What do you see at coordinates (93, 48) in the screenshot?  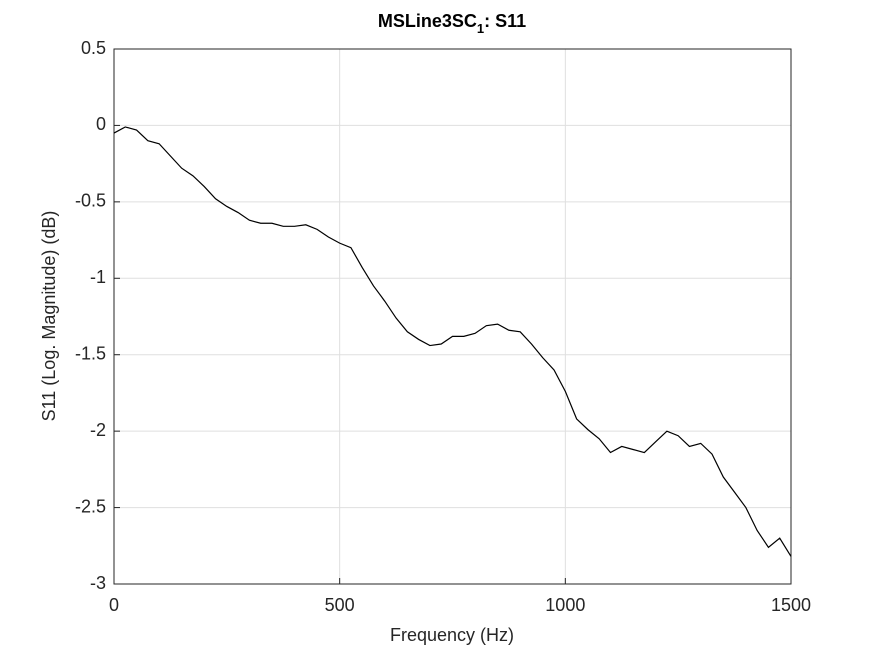 I see `y-tick-label: 0.5` at bounding box center [93, 48].